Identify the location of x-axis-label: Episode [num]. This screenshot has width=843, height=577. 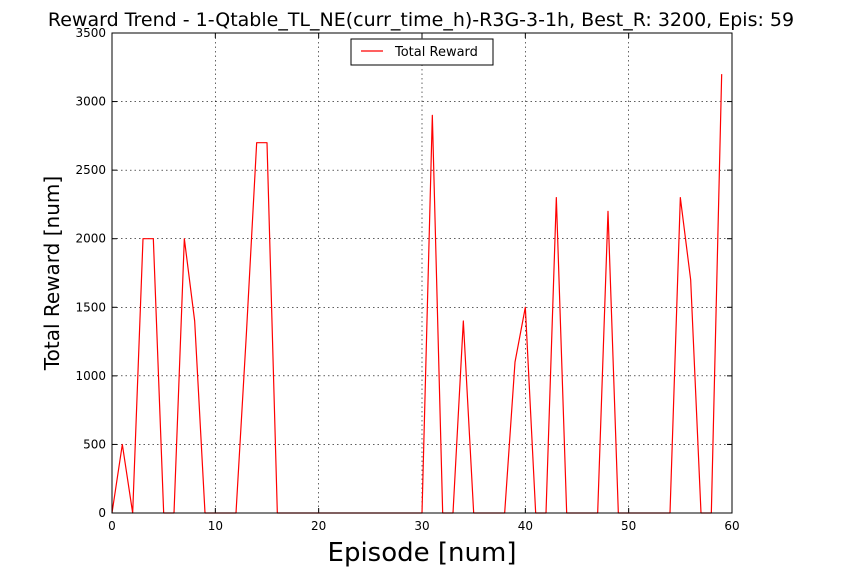
(422, 553).